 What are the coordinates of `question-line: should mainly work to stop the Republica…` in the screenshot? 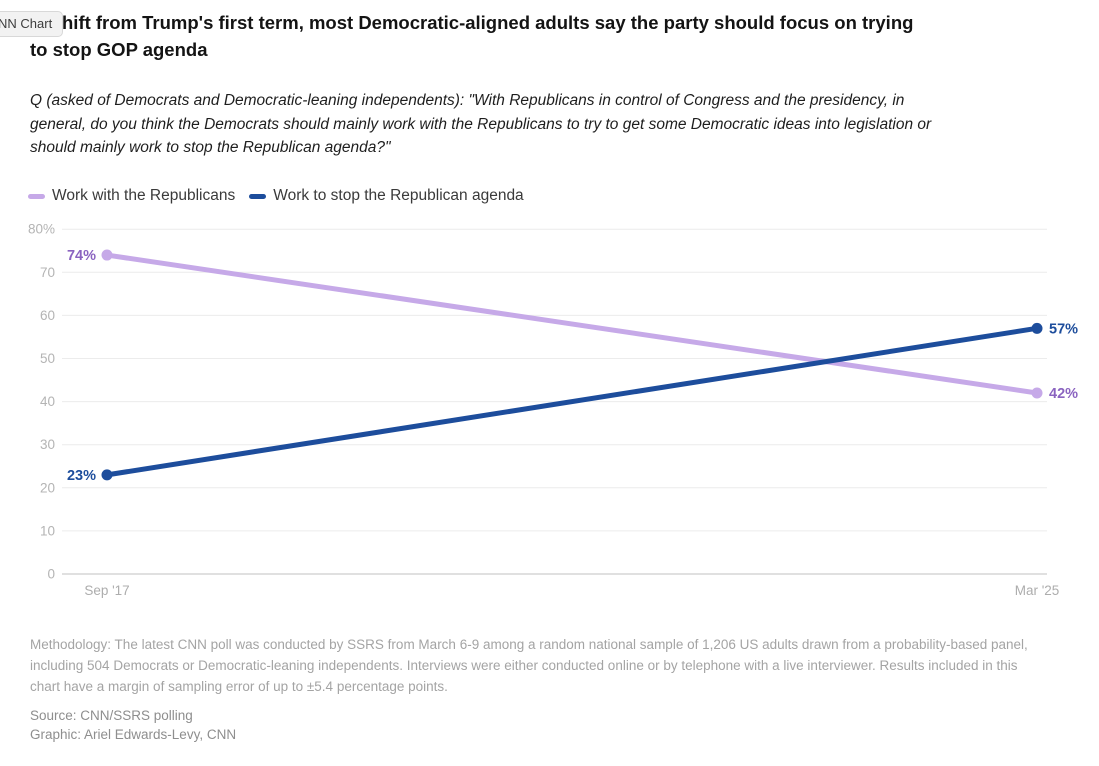 It's located at (210, 147).